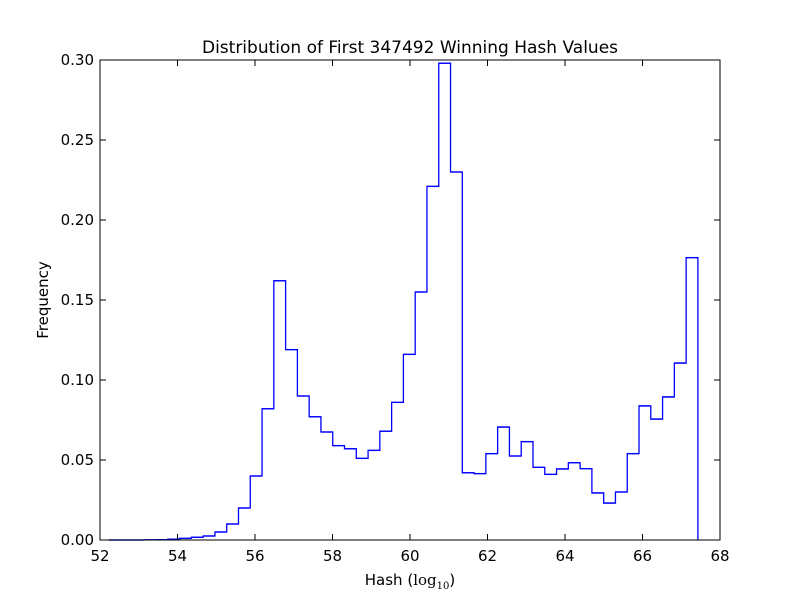  Describe the element at coordinates (642, 556) in the screenshot. I see `x-tick-label: 66` at that location.